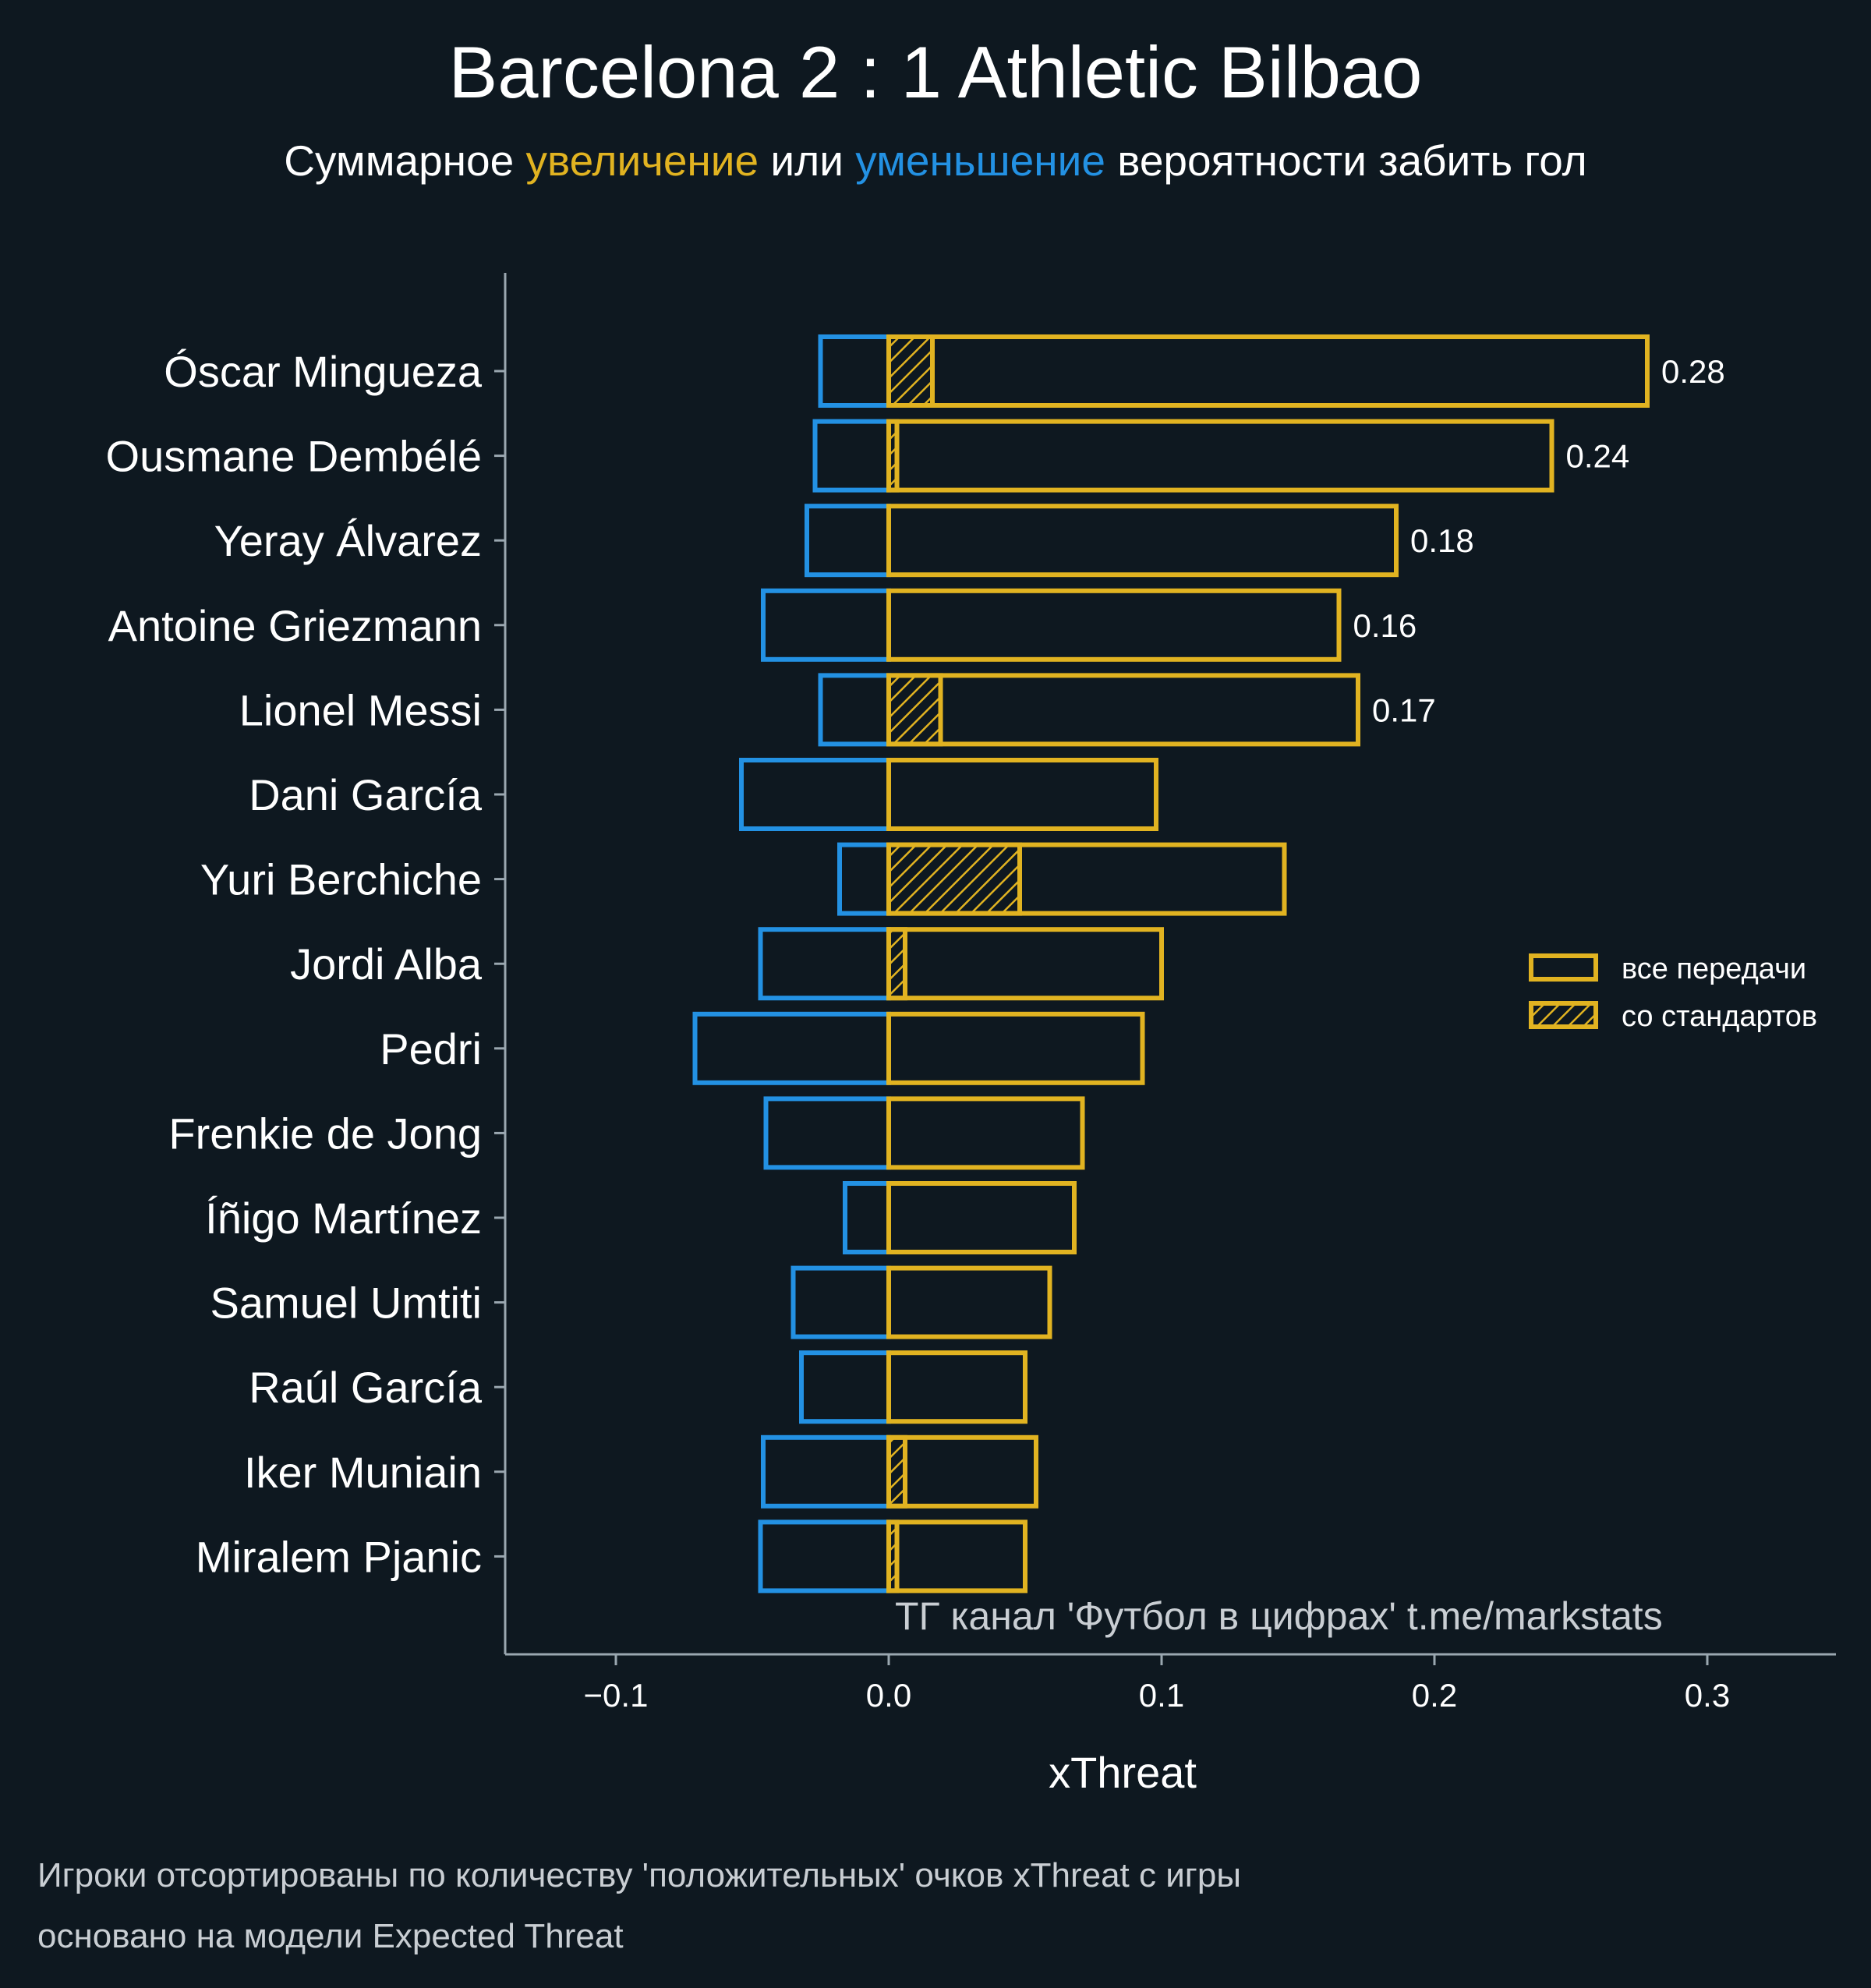 This screenshot has height=1988, width=1871. I want to click on subtitle-part3: вероятности забить гол, so click(1346, 160).